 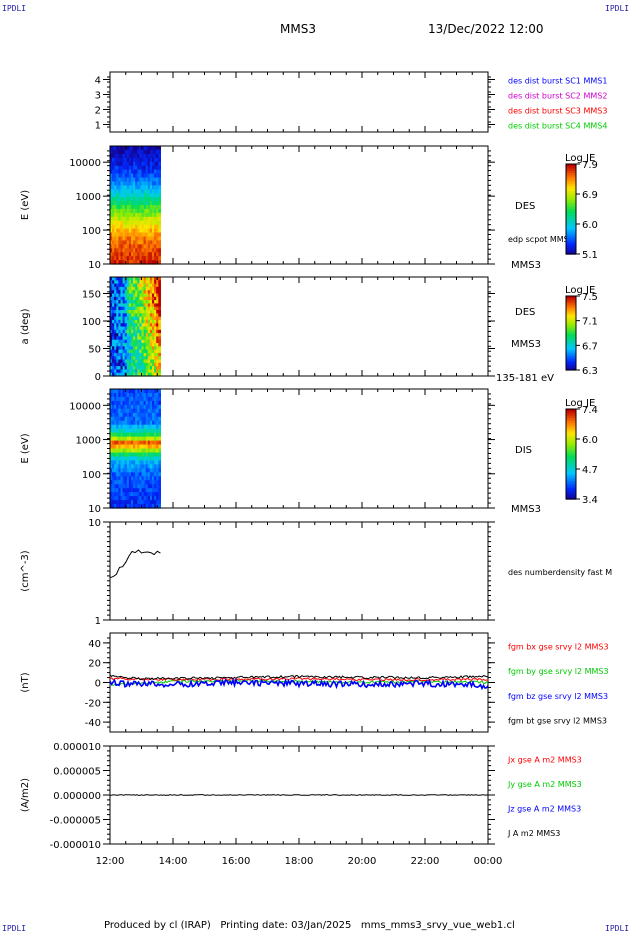 What do you see at coordinates (98, 126) in the screenshot?
I see `y-tick-label: 1` at bounding box center [98, 126].